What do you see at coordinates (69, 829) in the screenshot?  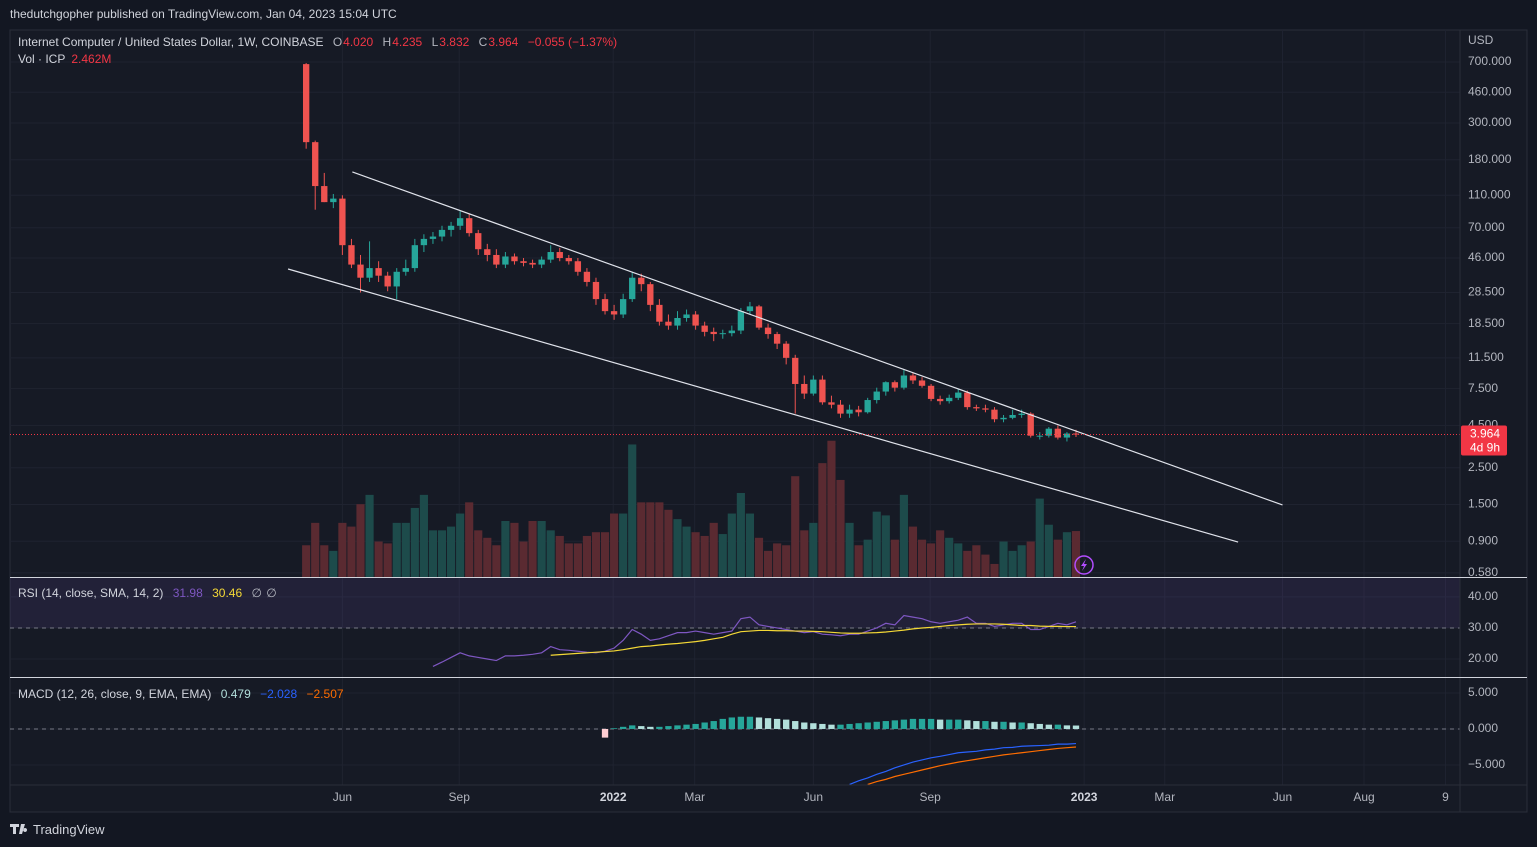 I see `brand: TradingView` at bounding box center [69, 829].